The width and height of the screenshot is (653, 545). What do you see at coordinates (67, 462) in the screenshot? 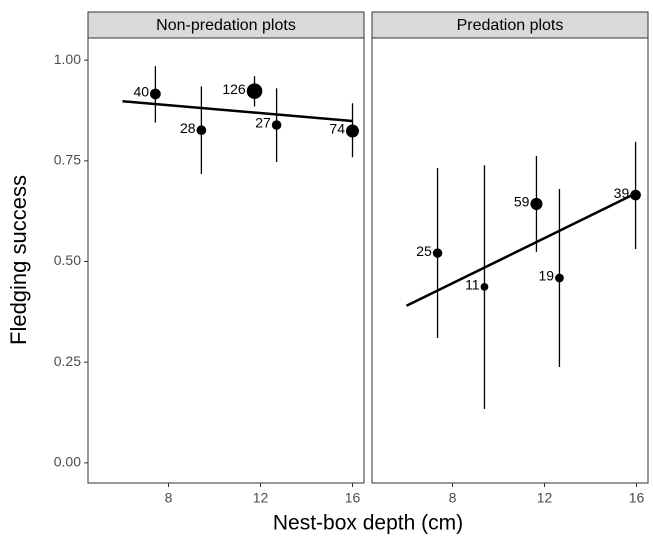
I see `y-tick-label: 0.00` at bounding box center [67, 462].